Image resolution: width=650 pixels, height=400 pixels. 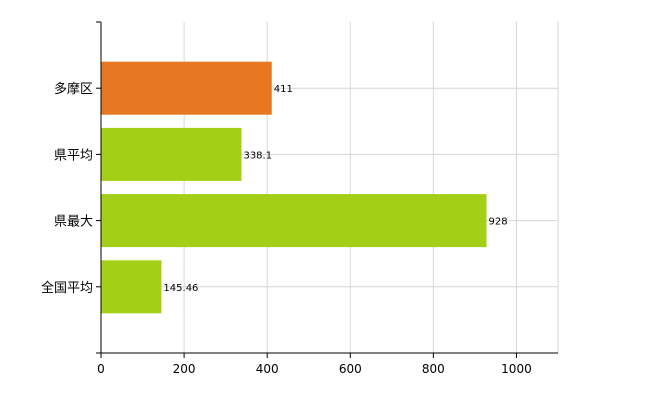 What do you see at coordinates (184, 369) in the screenshot?
I see `x-tick-label-200: 200` at bounding box center [184, 369].